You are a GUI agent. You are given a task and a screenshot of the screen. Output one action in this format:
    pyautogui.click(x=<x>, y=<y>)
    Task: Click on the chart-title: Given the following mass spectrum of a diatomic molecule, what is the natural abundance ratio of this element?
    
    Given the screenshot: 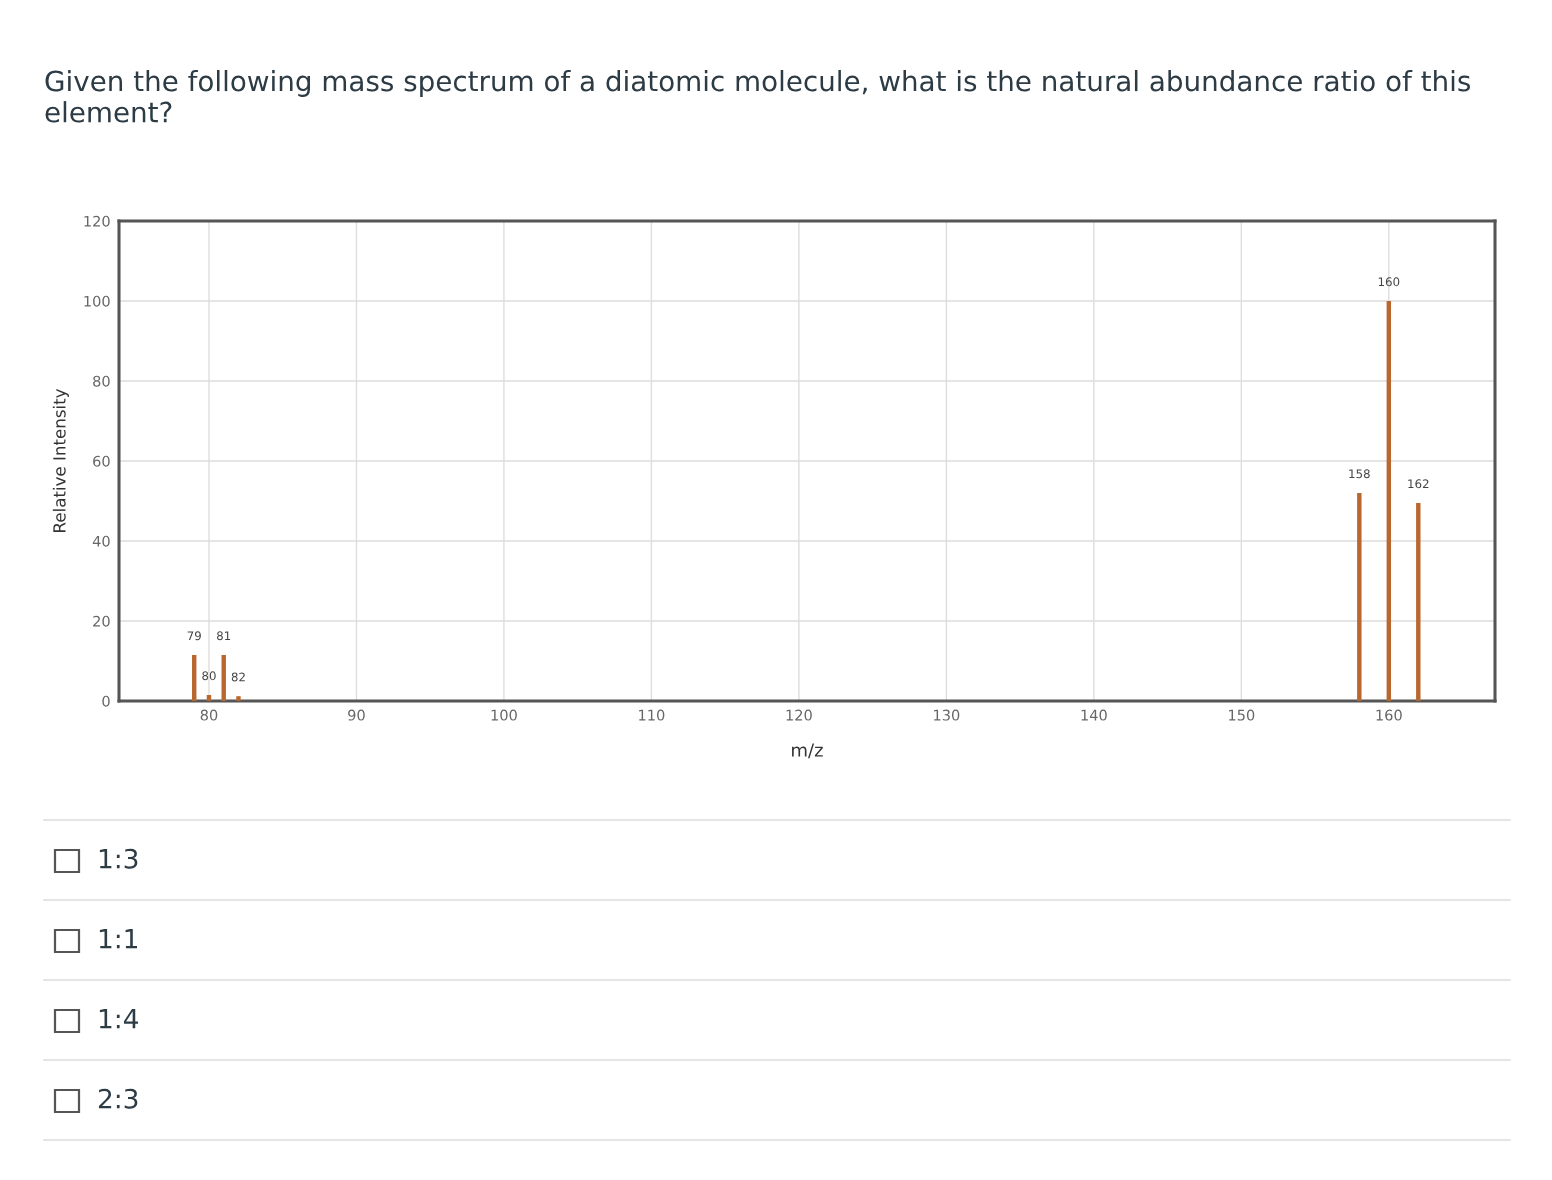 What is the action you would take?
    pyautogui.click(x=757, y=96)
    